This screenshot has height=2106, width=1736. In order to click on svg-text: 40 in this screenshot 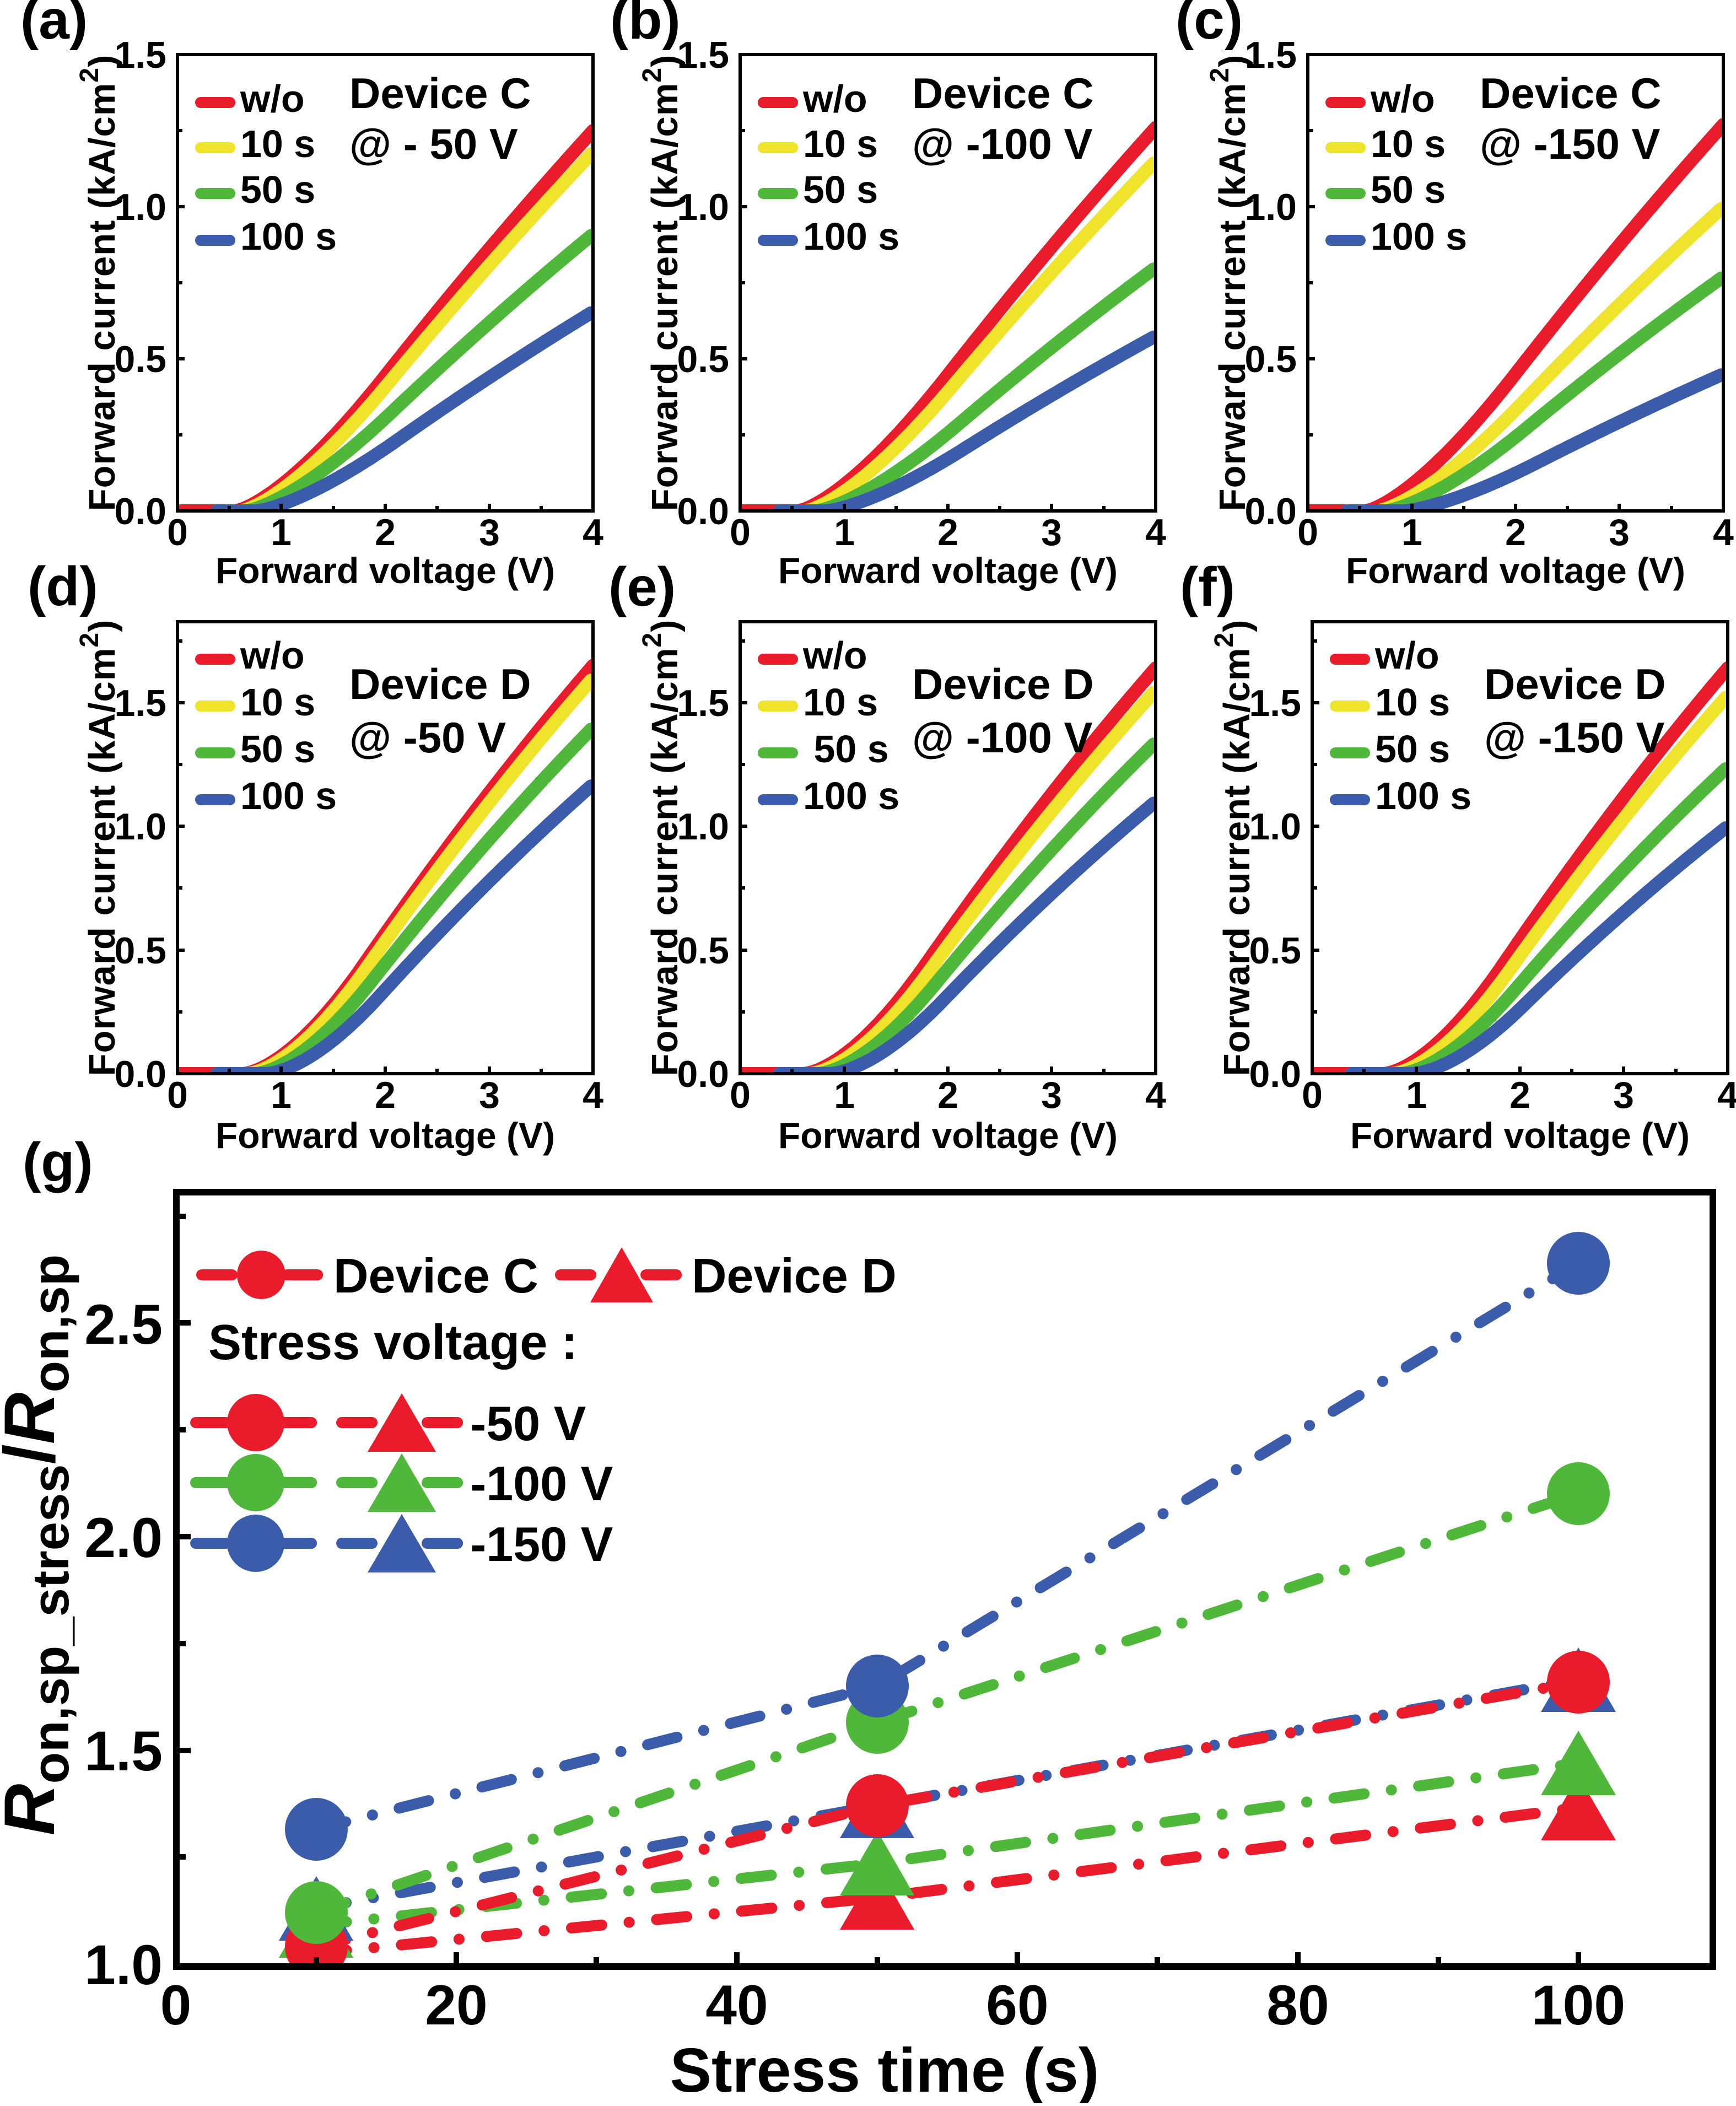, I will do `click(736, 2005)`.